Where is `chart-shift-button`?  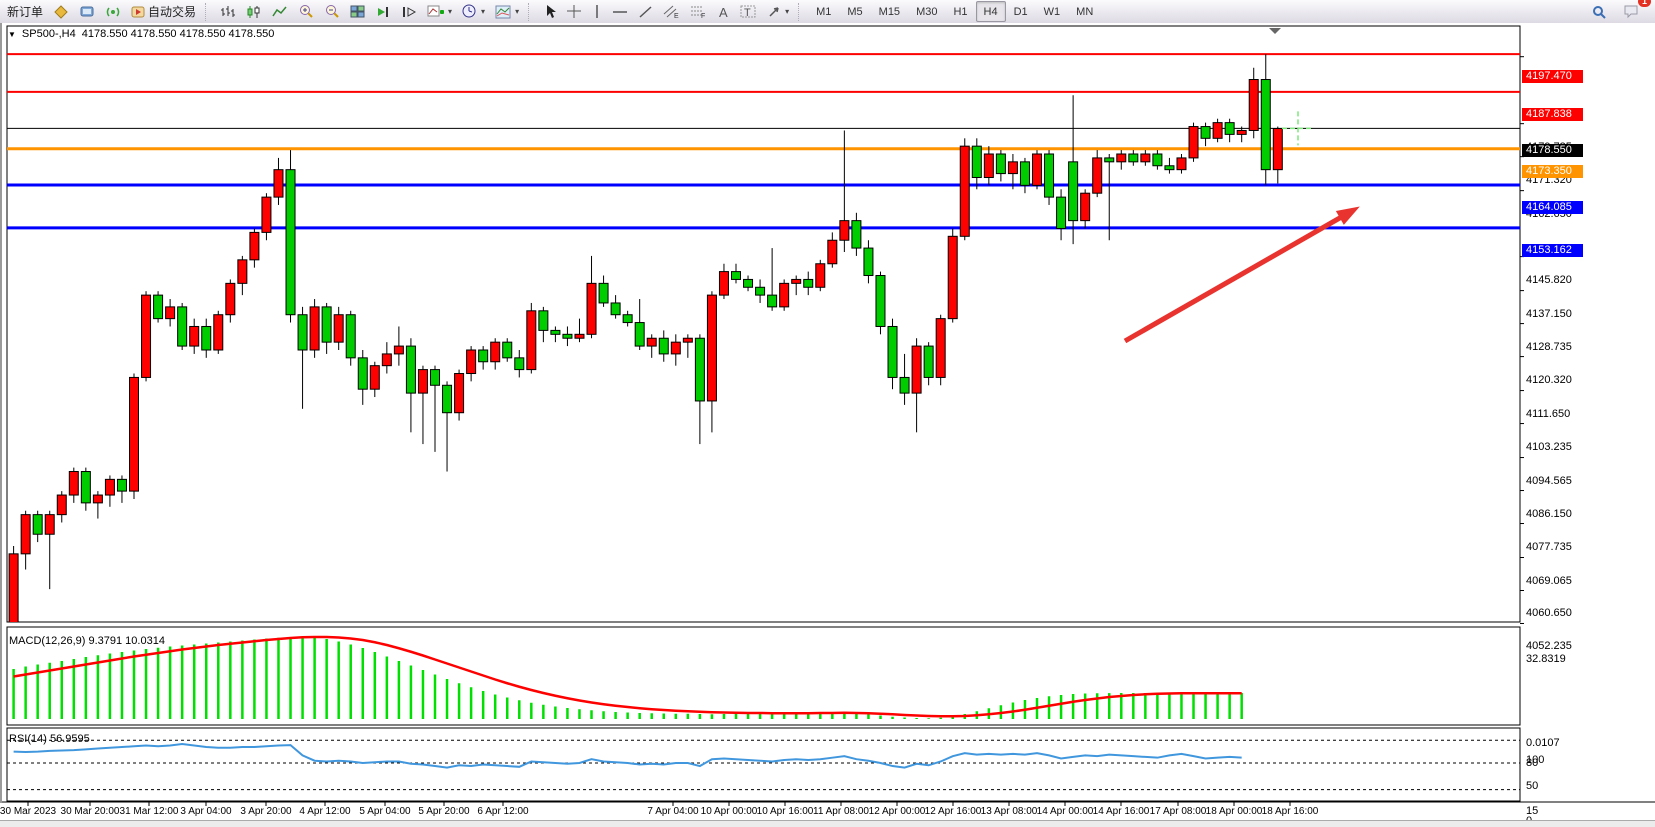
chart-shift-button is located at coordinates (409, 11).